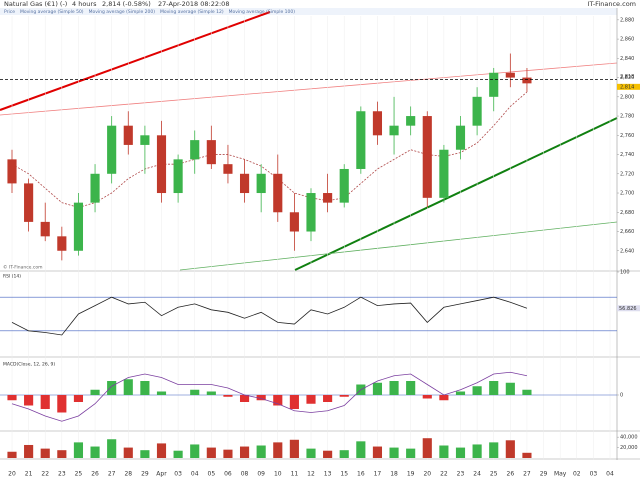 The image size is (640, 480). I want to click on indicator-name: Moving average (Simple 50), so click(52, 12).